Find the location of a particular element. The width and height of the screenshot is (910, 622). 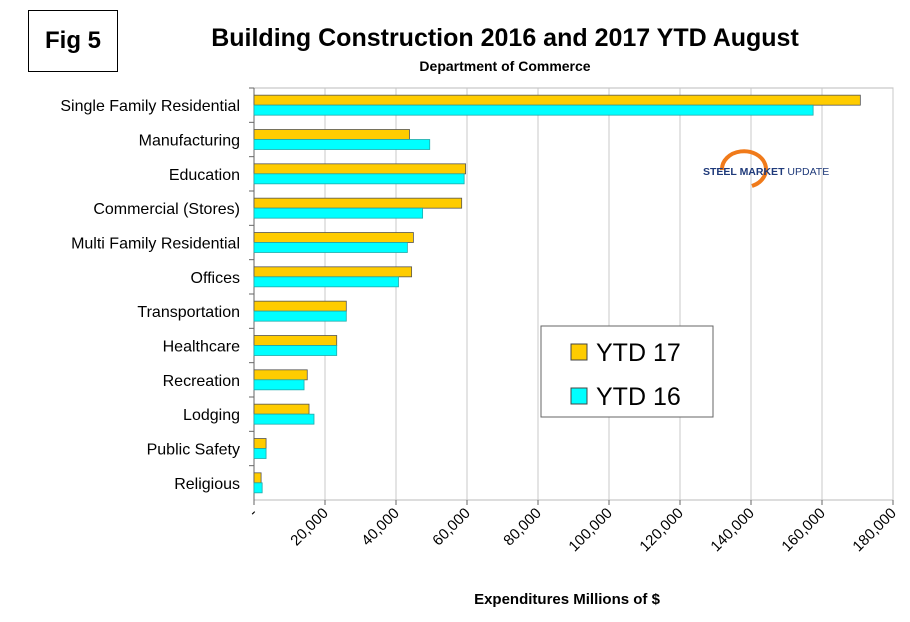

figure-label: Fig 5 is located at coordinates (73, 41).